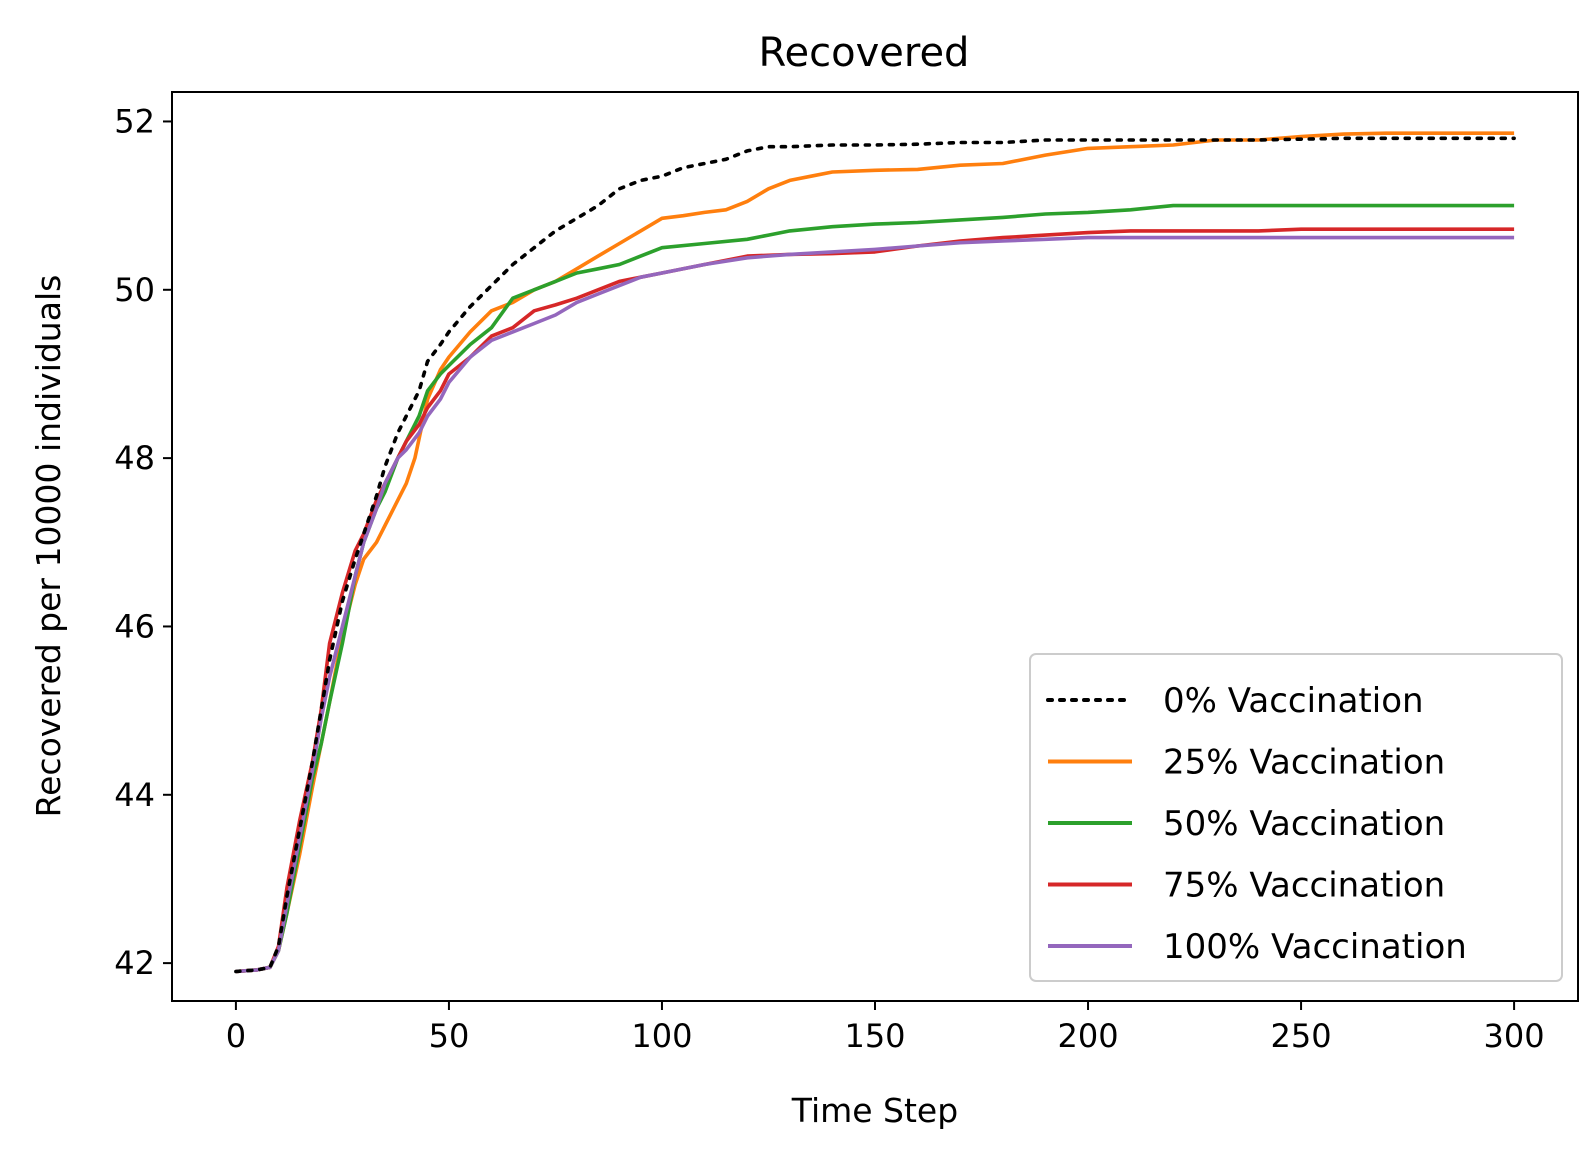 This screenshot has width=1595, height=1158. Describe the element at coordinates (134, 963) in the screenshot. I see `y-tick-label: 42` at that location.